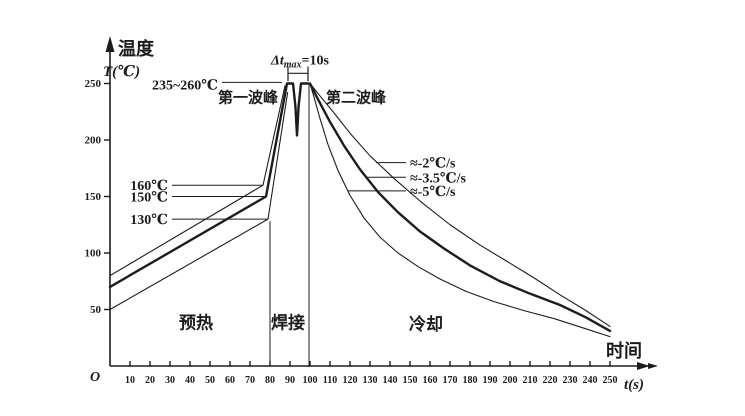 The image size is (745, 416). Describe the element at coordinates (121, 72) in the screenshot. I see `y-axis-unit: T(℃)` at that location.